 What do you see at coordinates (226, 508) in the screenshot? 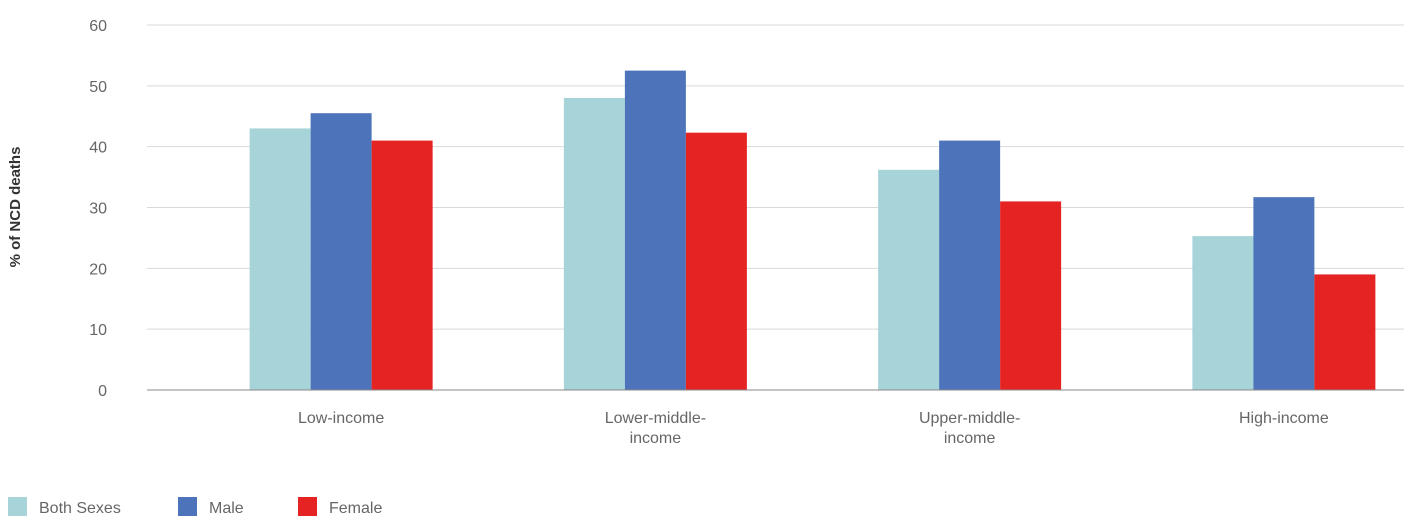
I see `legend-label: Male` at bounding box center [226, 508].